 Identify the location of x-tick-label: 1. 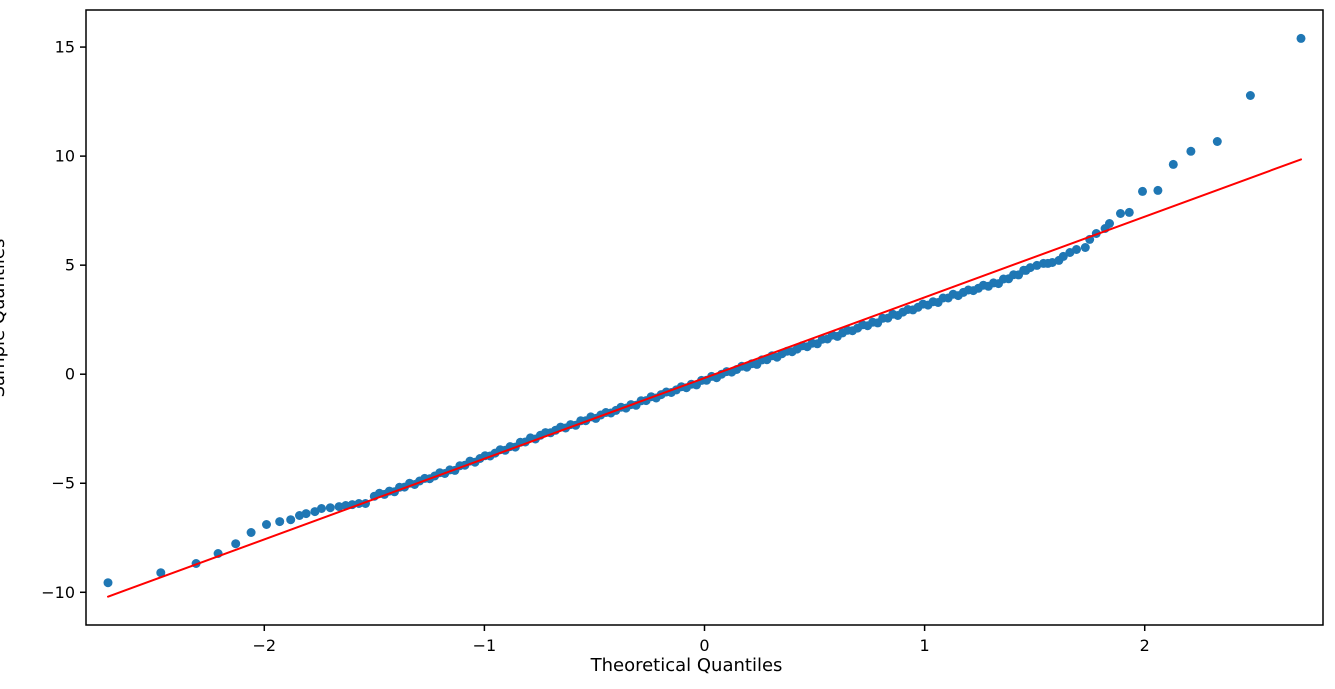
(925, 645).